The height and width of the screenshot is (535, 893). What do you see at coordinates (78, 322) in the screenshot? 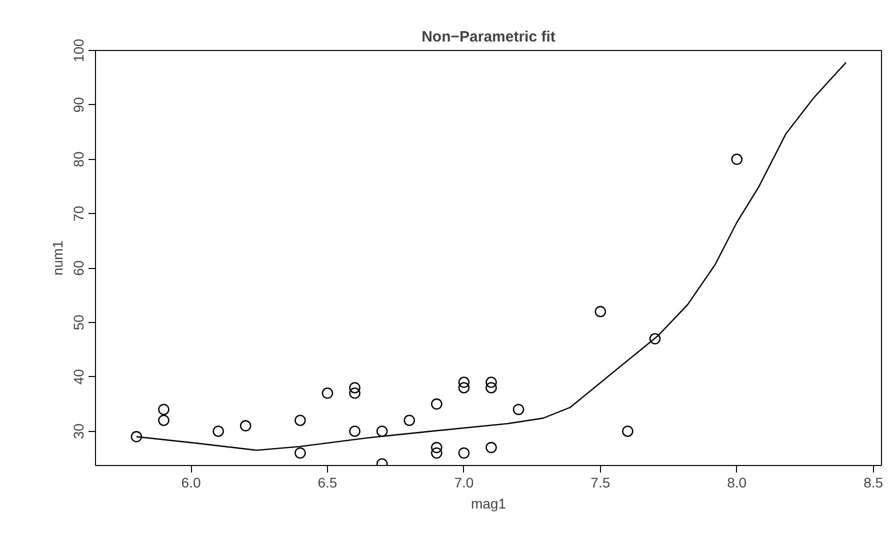
I see `y-tick-label: 50` at bounding box center [78, 322].